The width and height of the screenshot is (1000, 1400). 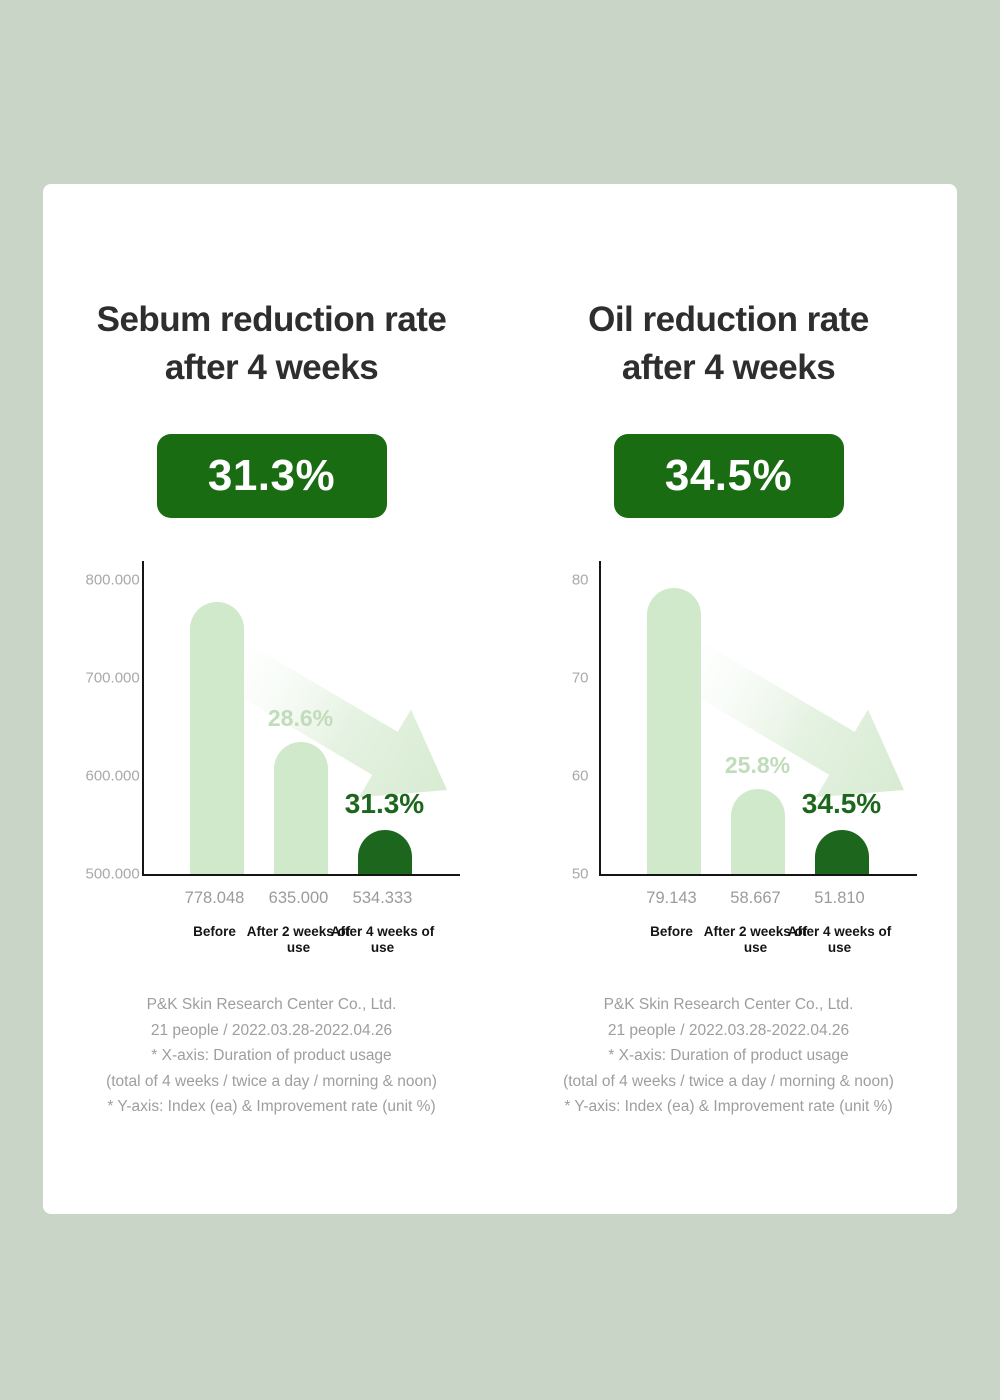 I want to click on plot-area: 25.8% 34.5%, so click(x=757, y=718).